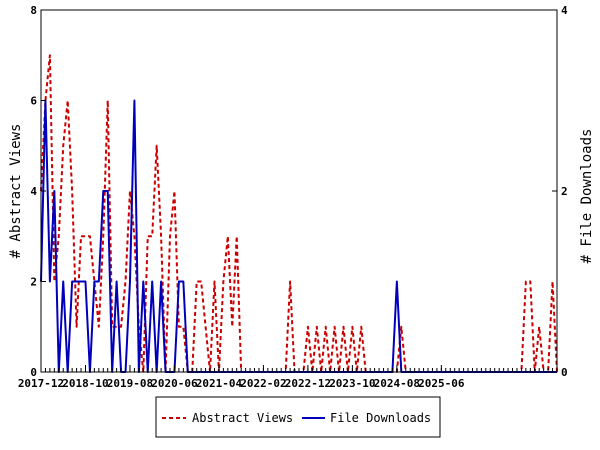 The image size is (600, 450). What do you see at coordinates (397, 383) in the screenshot?
I see `x-tick-label: 2024-08` at bounding box center [397, 383].